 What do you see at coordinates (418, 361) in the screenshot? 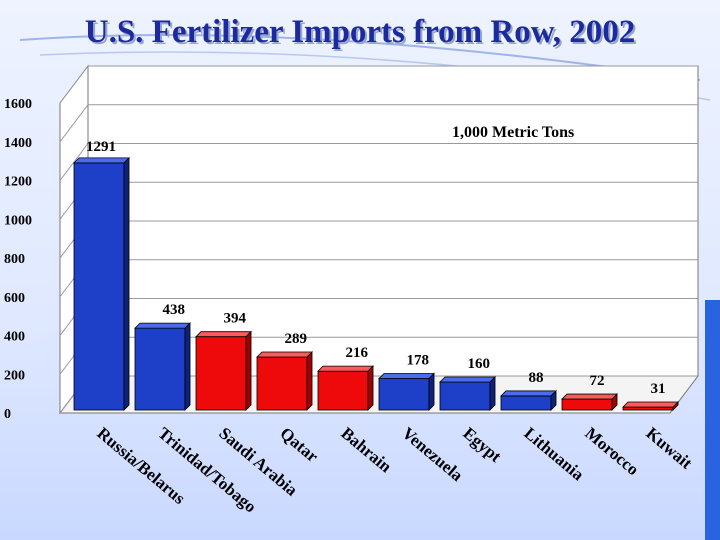
I see `data-label: 178` at bounding box center [418, 361].